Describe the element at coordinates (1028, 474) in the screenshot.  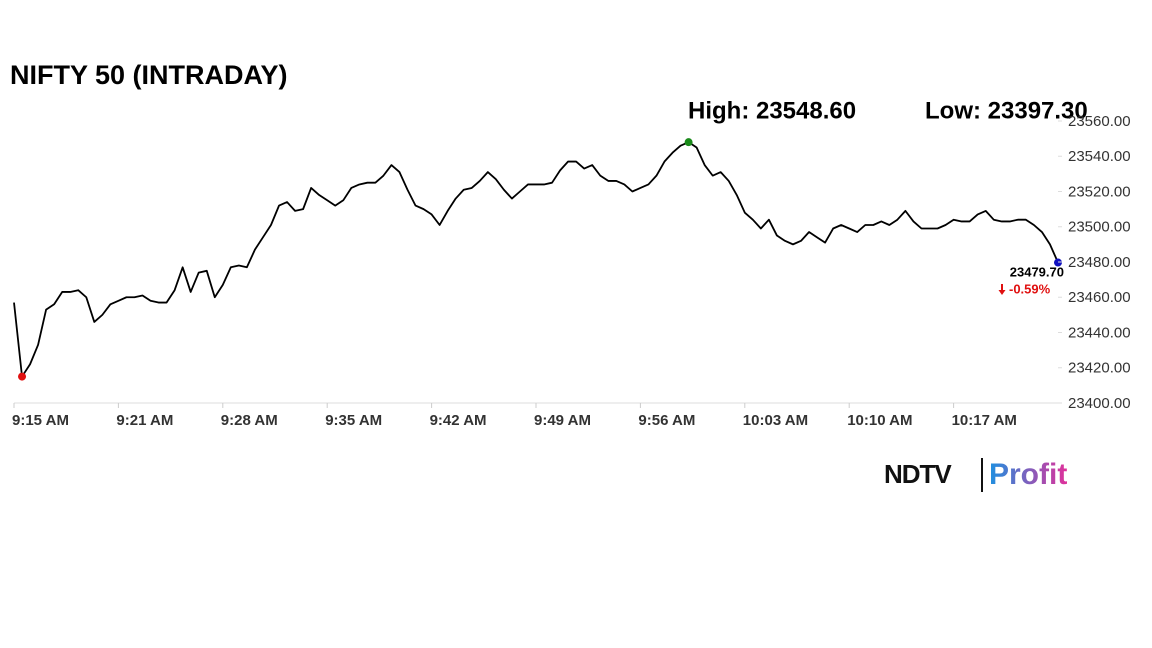
I see `brand-profit: Profit` at that location.